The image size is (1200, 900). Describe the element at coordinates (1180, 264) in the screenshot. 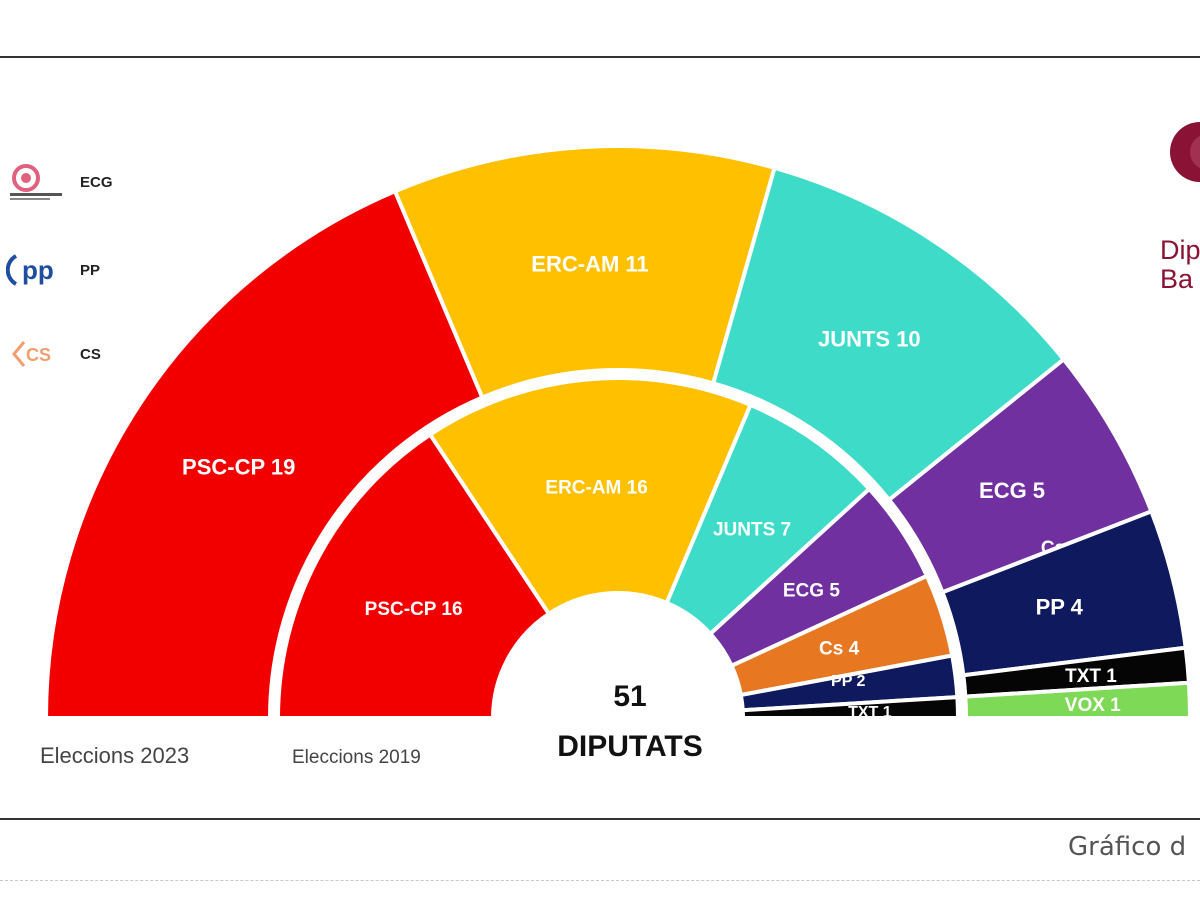

I see `brand-name: Dip Ba` at that location.